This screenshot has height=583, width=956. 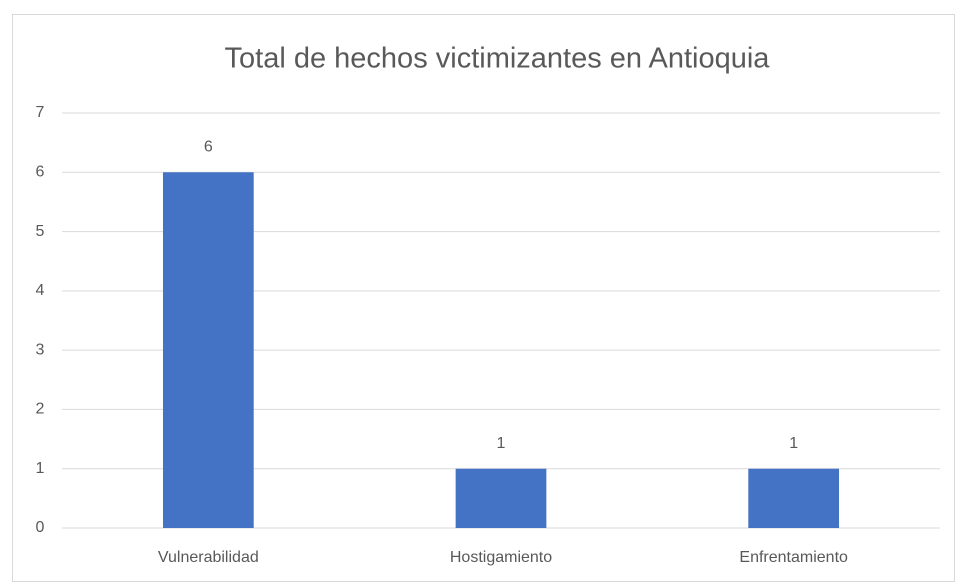 What do you see at coordinates (40, 349) in the screenshot?
I see `y-tick-label: 3` at bounding box center [40, 349].